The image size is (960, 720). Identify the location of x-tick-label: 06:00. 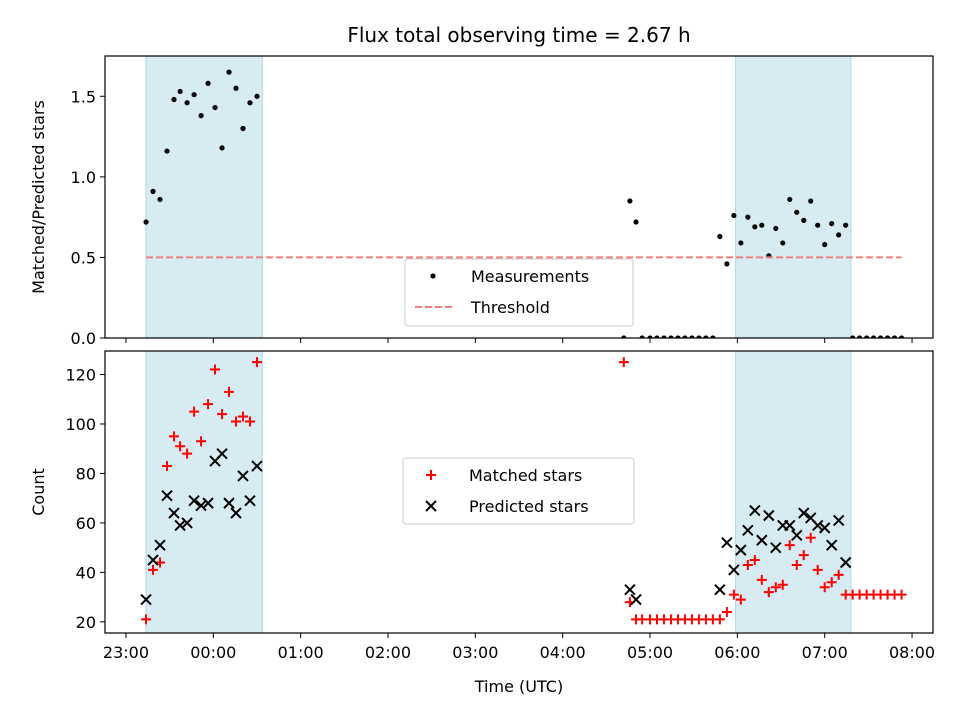
(737, 652).